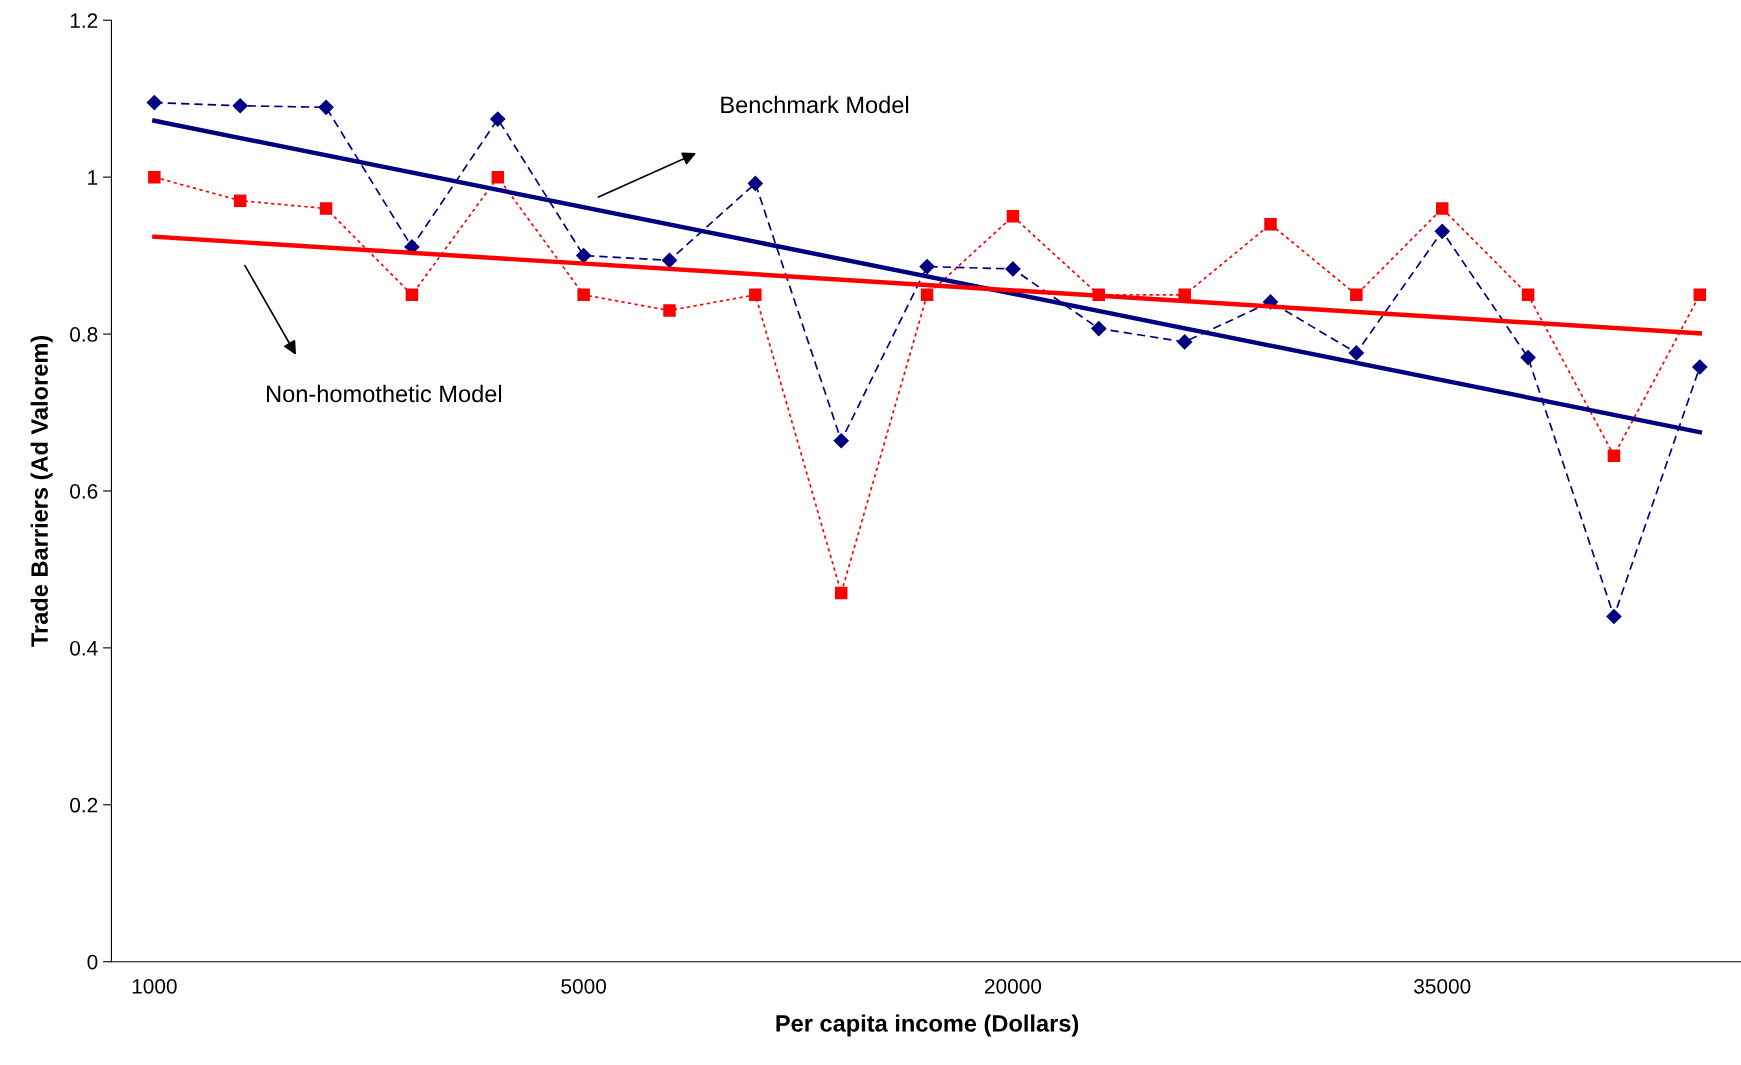 This screenshot has height=1065, width=1741. What do you see at coordinates (1442, 986) in the screenshot?
I see `x-tick-label: 35000` at bounding box center [1442, 986].